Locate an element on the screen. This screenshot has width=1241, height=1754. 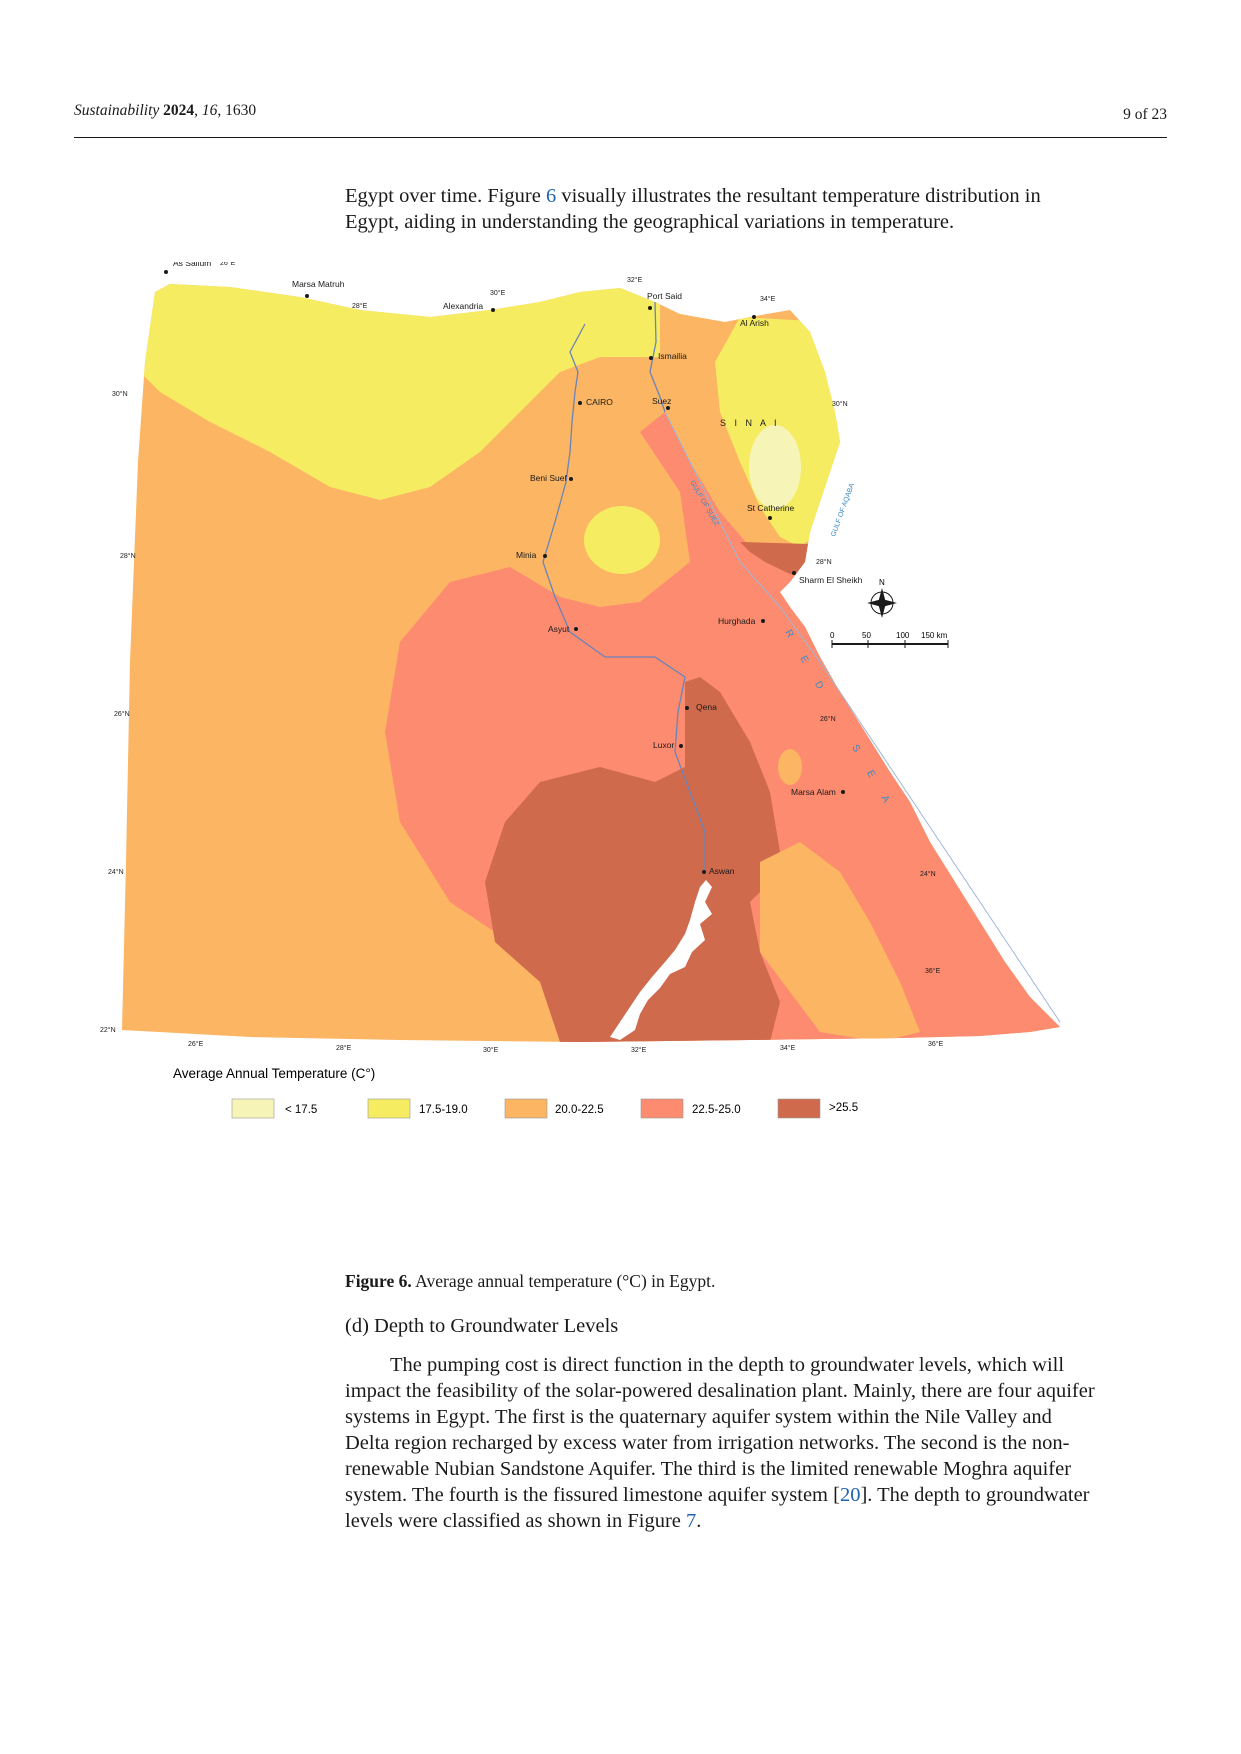
city-label: Aswan is located at coordinates (722, 871).